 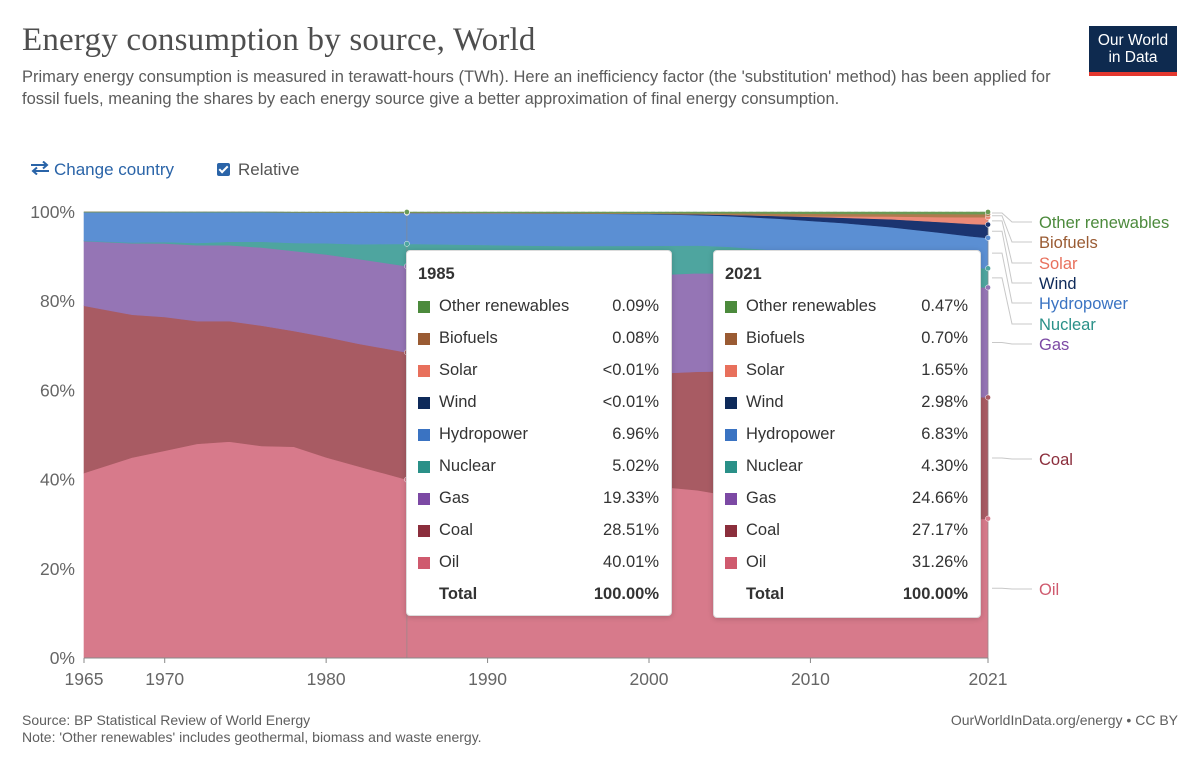 I want to click on y-tick-label: 60%, so click(x=57, y=390).